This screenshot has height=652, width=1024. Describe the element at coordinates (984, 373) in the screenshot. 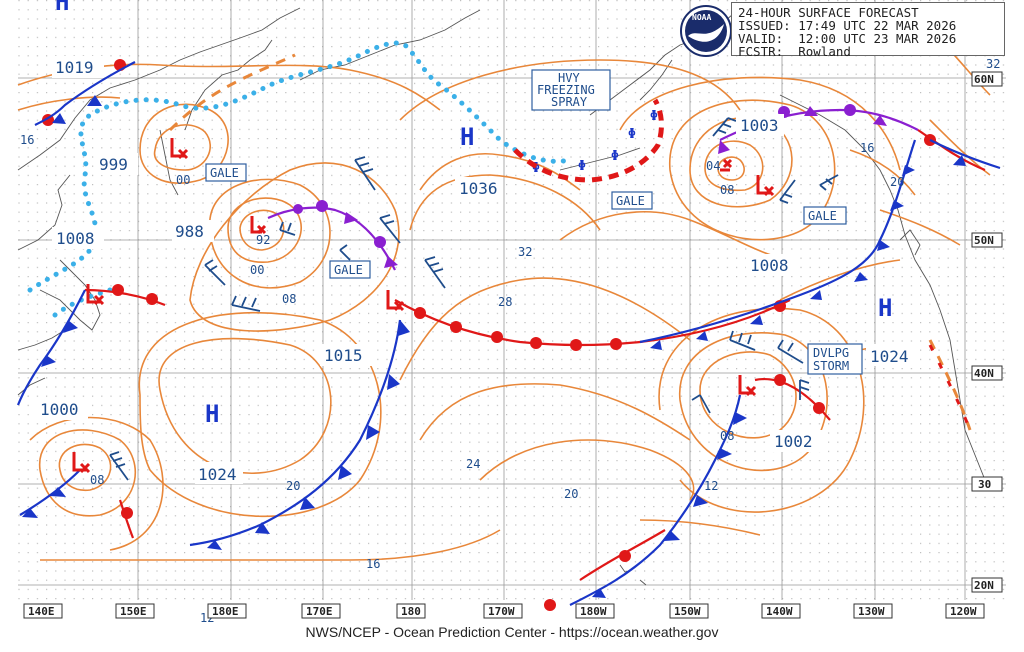

I see `svg-text: 40N` at that location.